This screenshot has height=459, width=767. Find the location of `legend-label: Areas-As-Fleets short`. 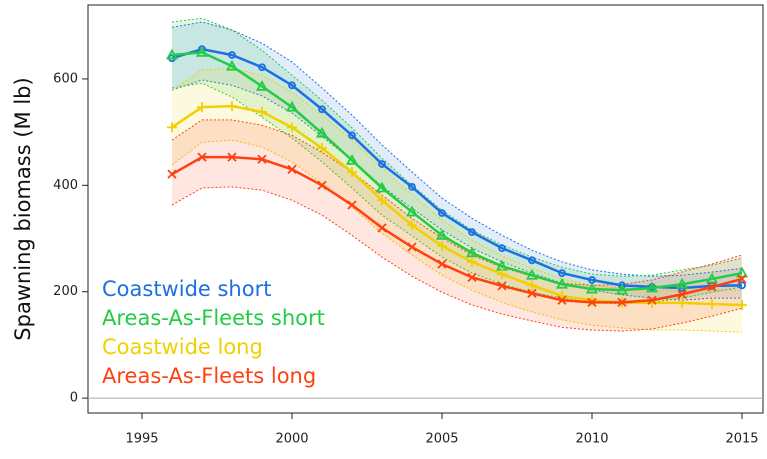

legend-label: Areas-As-Fleets short is located at coordinates (213, 318).